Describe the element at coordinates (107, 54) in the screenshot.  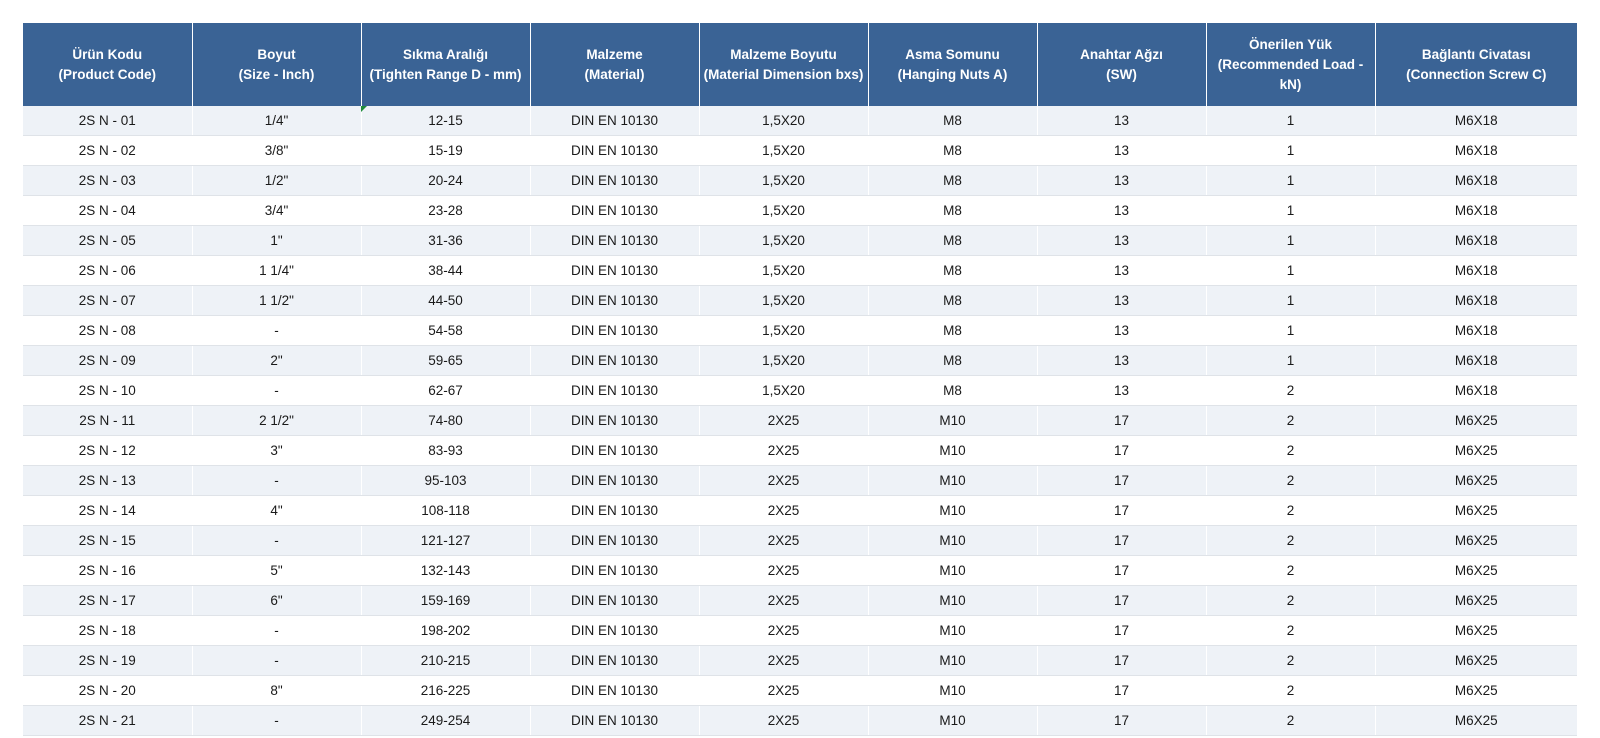
I see `header-label: Ürün Kodu` at that location.